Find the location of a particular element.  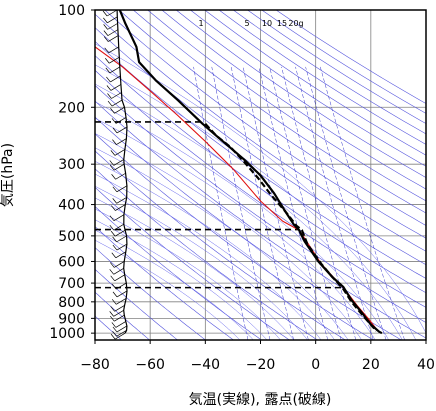

mixing-ratio-label: 5 is located at coordinates (246, 23).